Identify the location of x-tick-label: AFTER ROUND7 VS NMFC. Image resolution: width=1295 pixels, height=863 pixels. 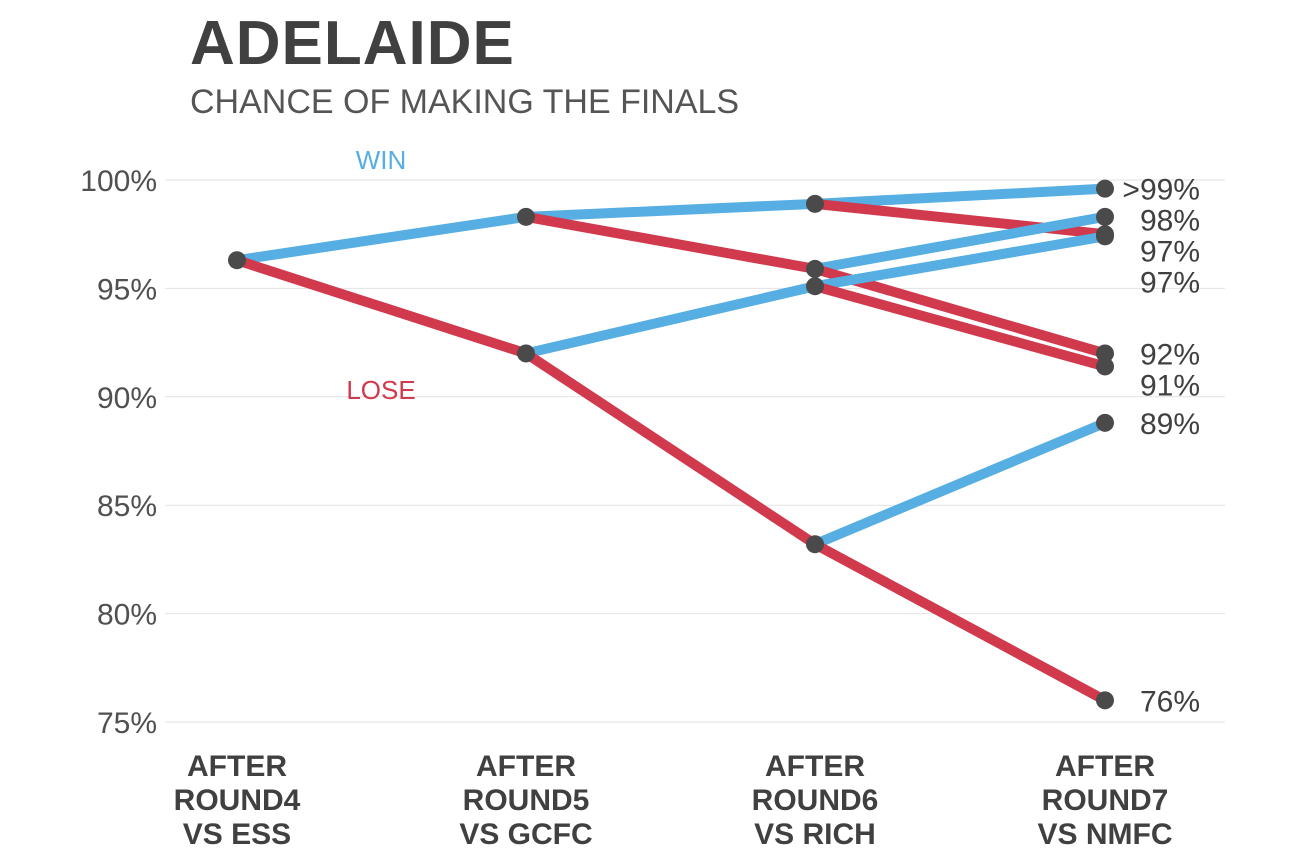
(1105, 800).